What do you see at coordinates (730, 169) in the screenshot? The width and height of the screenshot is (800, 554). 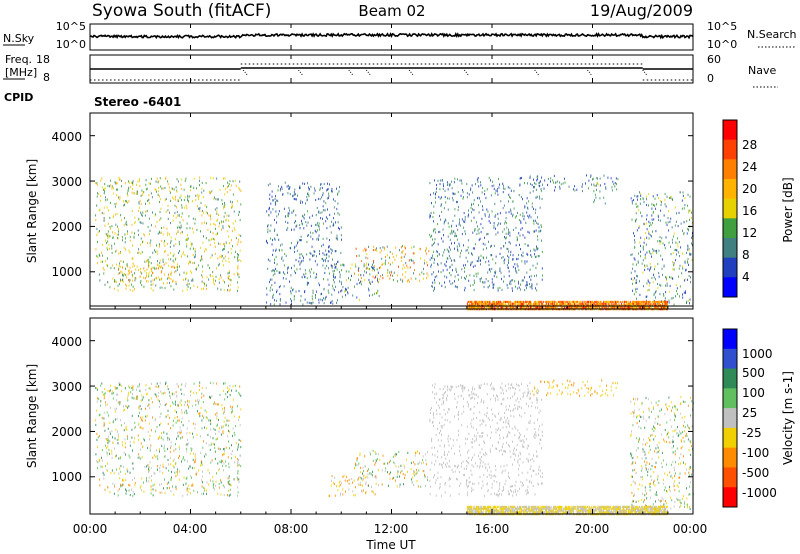 I see `colorbar-swatch` at bounding box center [730, 169].